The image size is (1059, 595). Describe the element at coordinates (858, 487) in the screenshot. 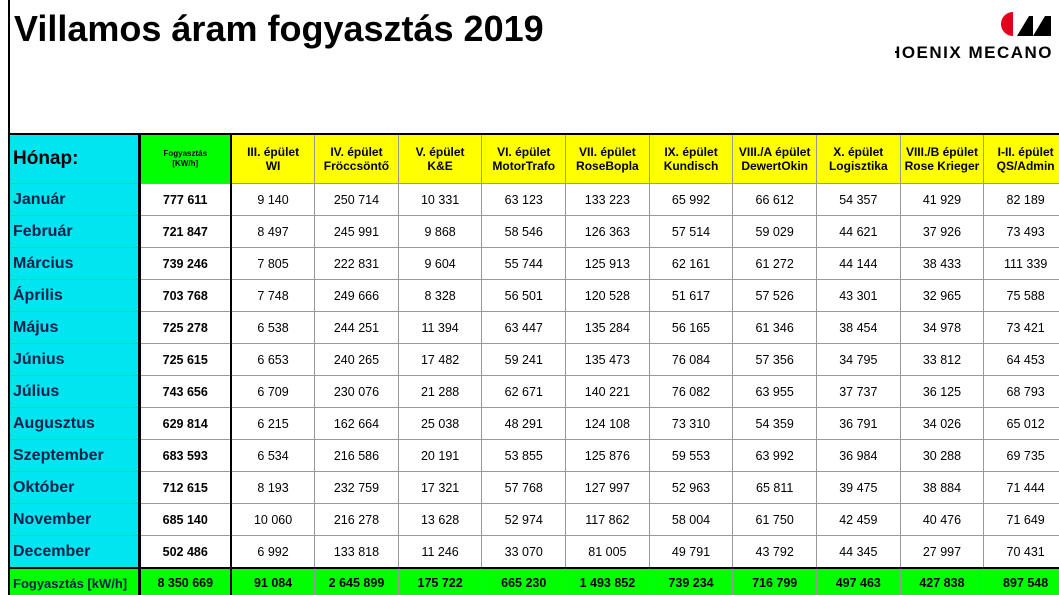

I see `value-cell: 39 475` at that location.